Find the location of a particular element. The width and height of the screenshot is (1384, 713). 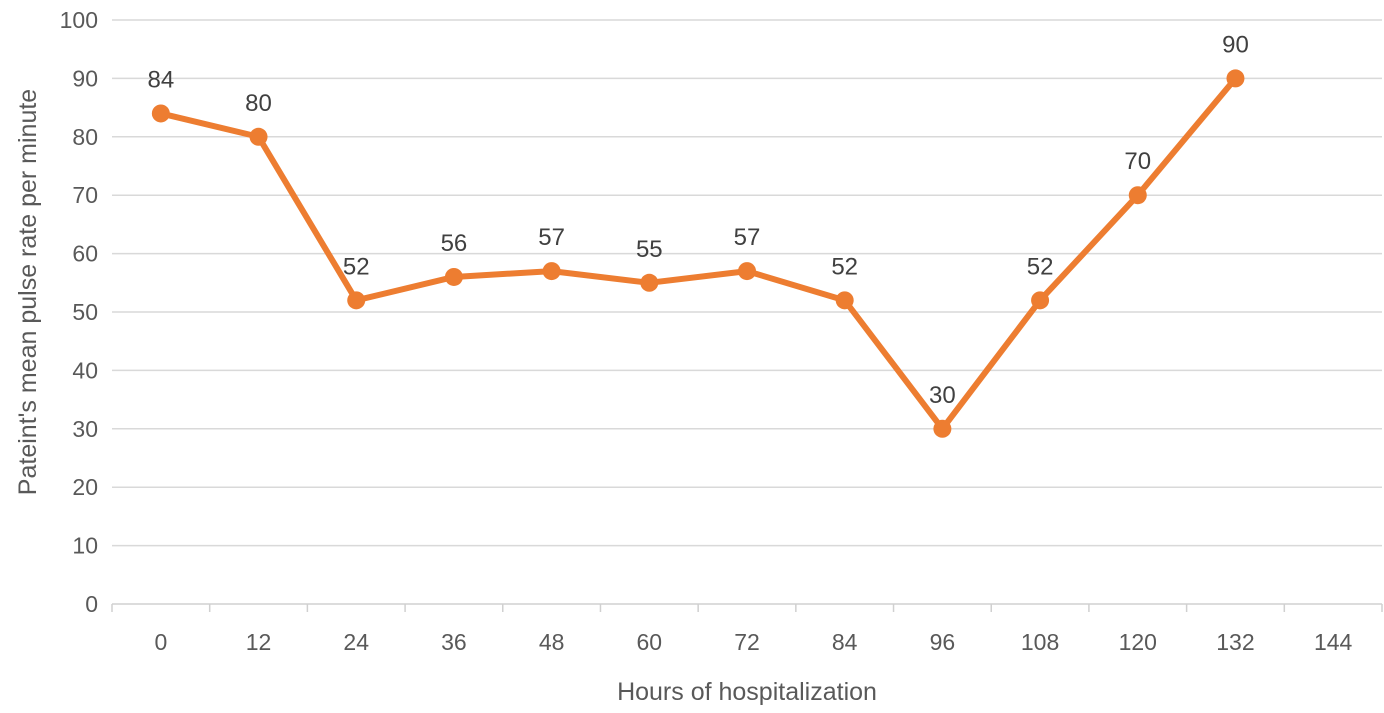

data-label: 84 is located at coordinates (160, 79).